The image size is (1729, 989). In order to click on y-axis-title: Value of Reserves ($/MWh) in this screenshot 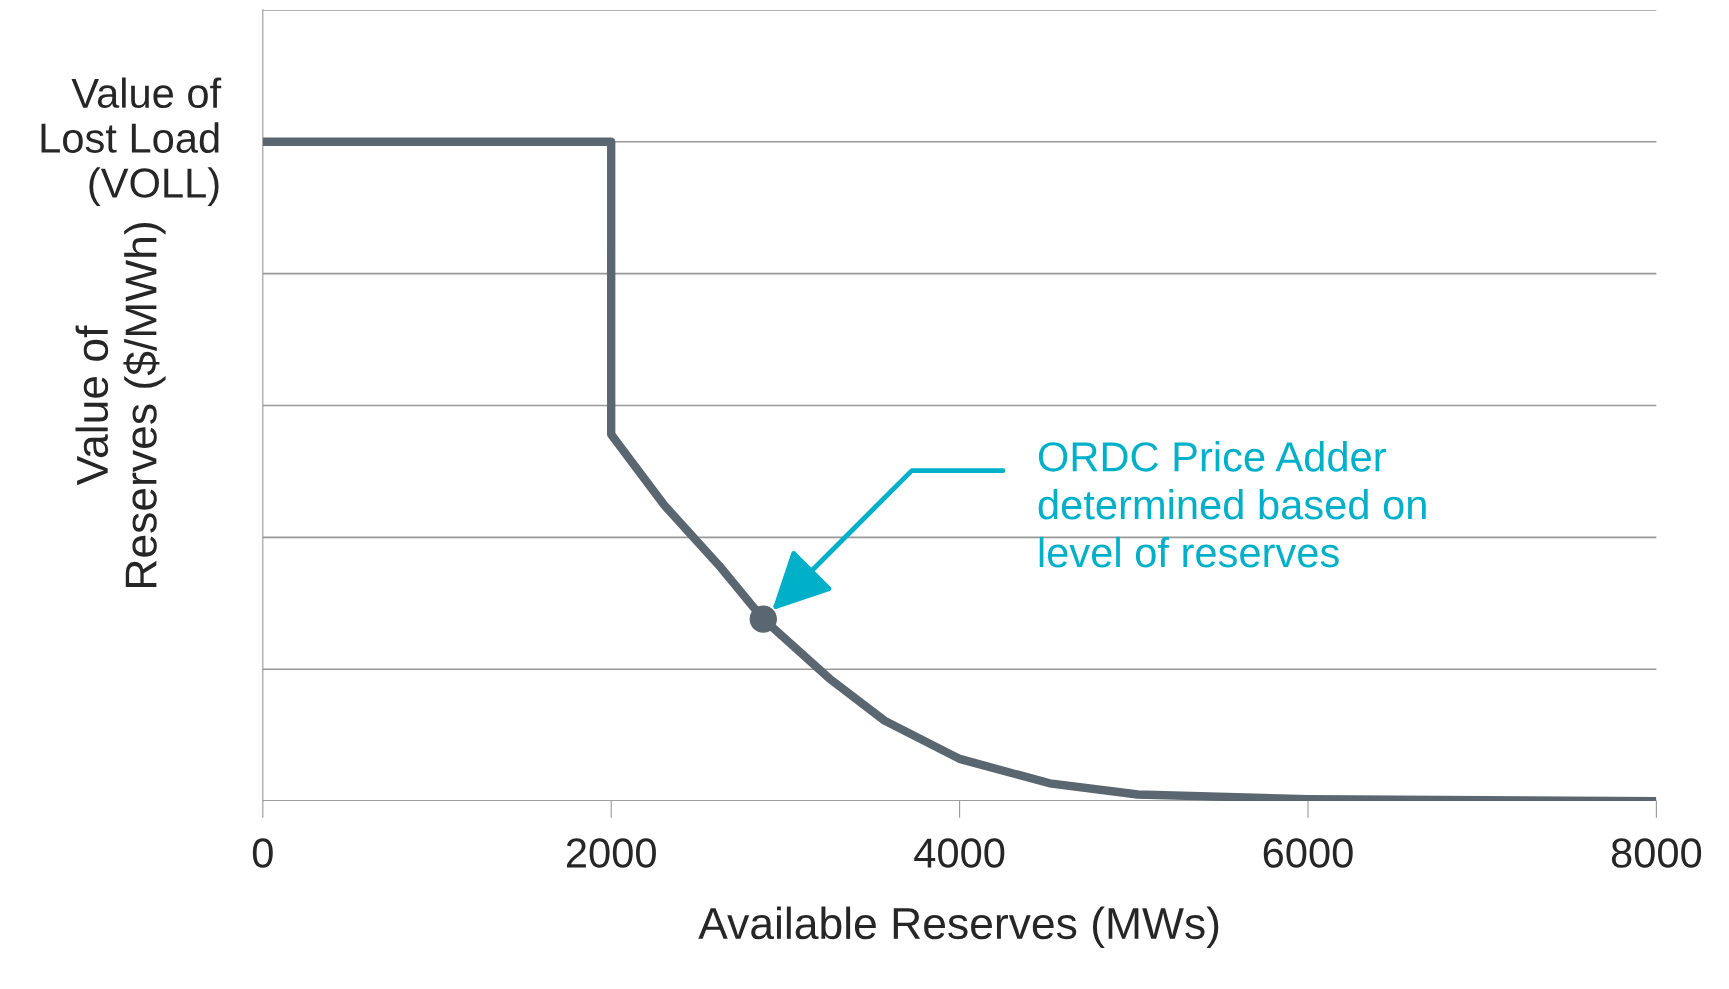, I will do `click(120, 405)`.